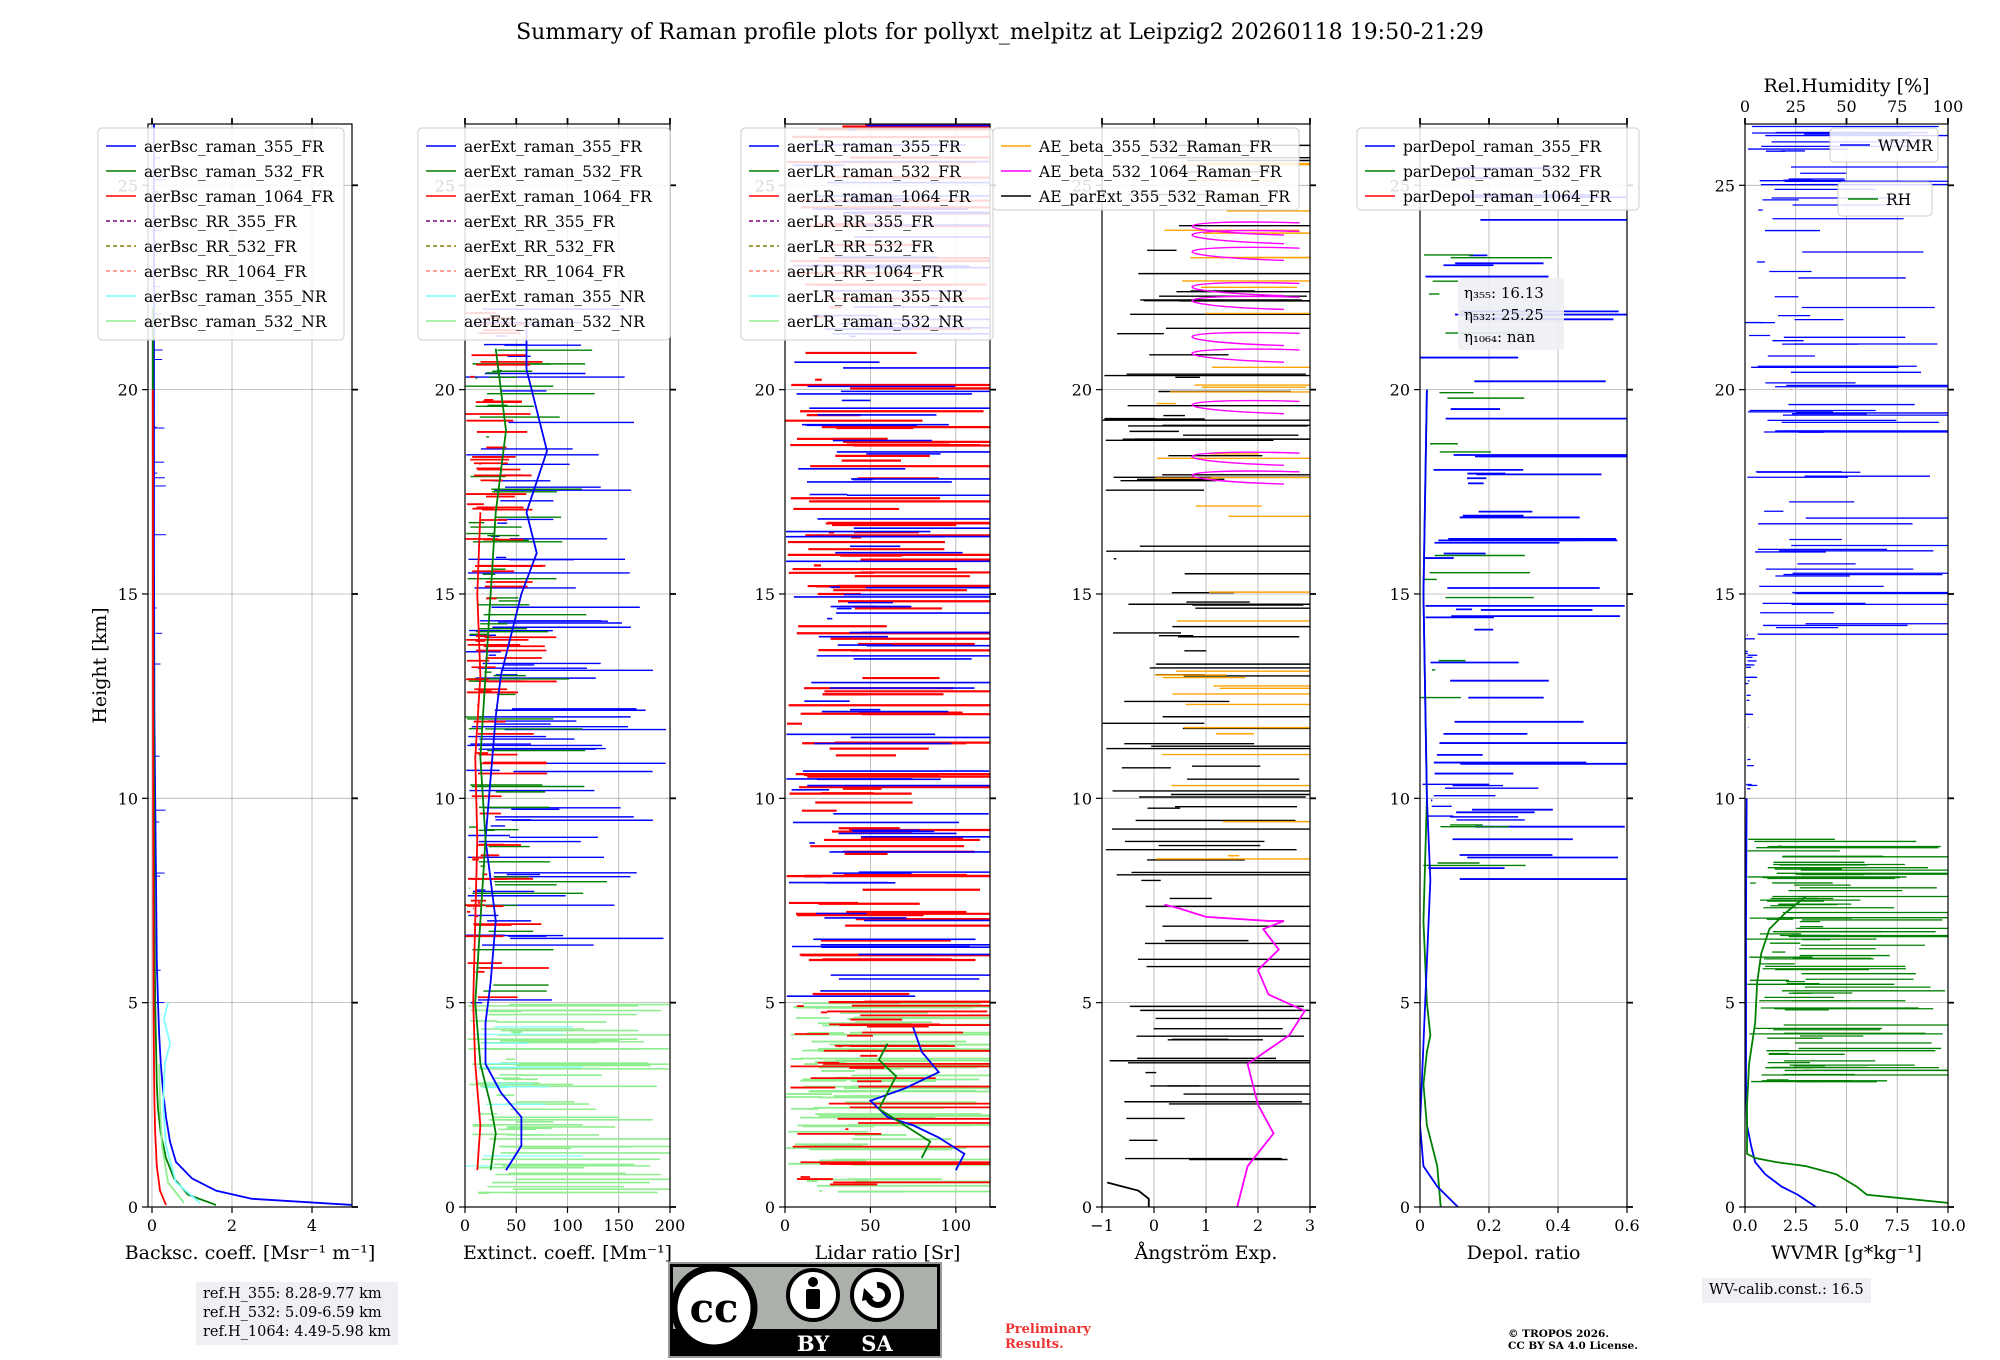 The image size is (2000, 1360). I want to click on legend-entry: aerBsc_raman_532_FR, so click(234, 172).